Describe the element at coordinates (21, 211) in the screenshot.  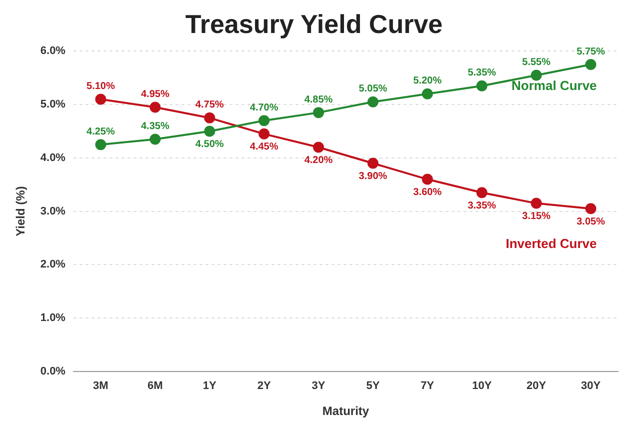
I see `y-axis-title: Yield (%)` at that location.